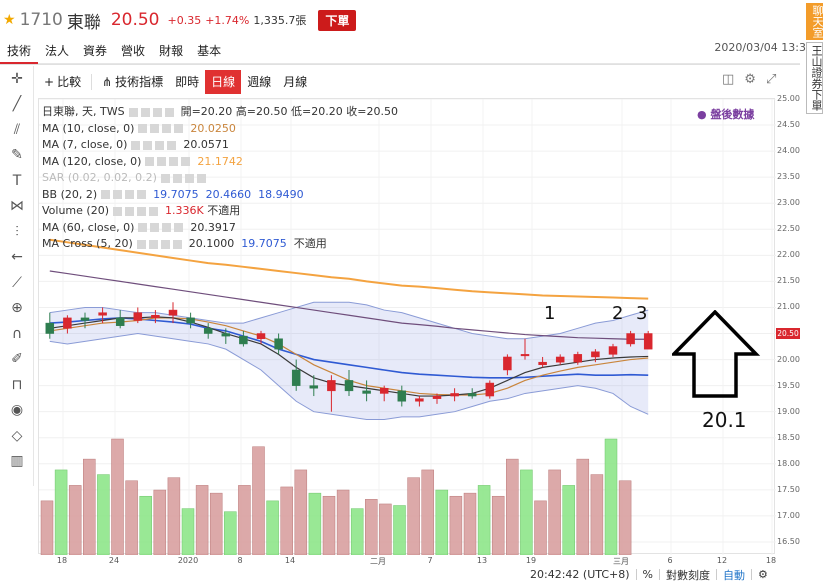 The width and height of the screenshot is (825, 584). I want to click on annotation-2: 2, so click(618, 313).